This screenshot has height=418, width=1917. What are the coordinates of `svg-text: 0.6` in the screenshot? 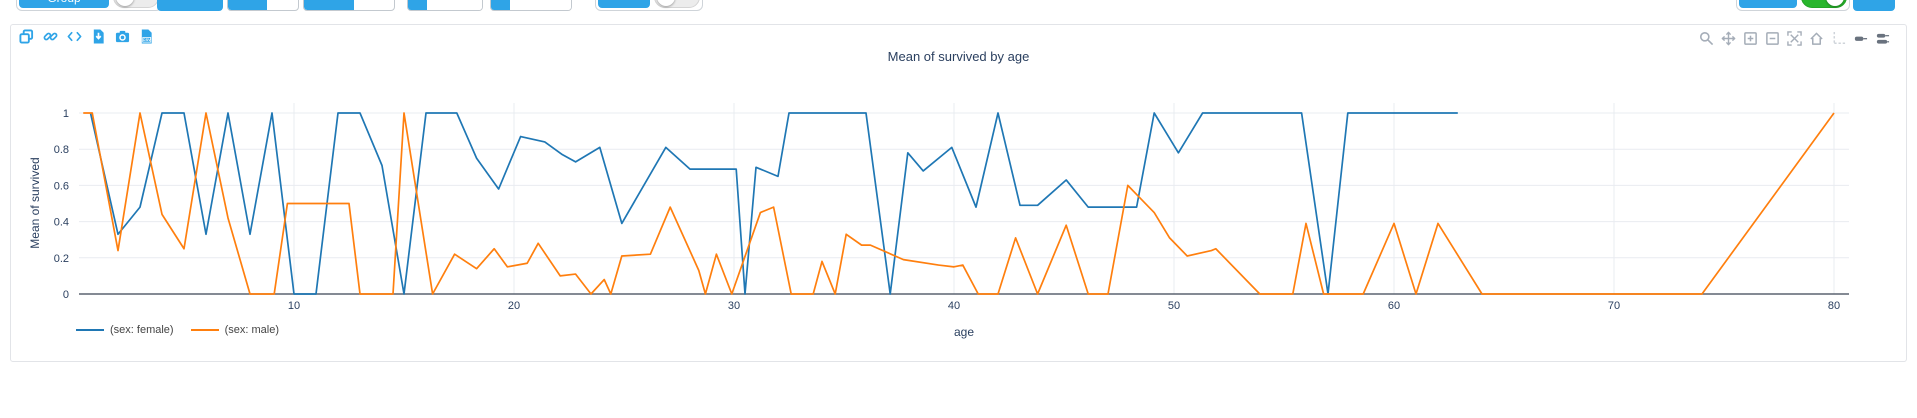 It's located at (61, 186).